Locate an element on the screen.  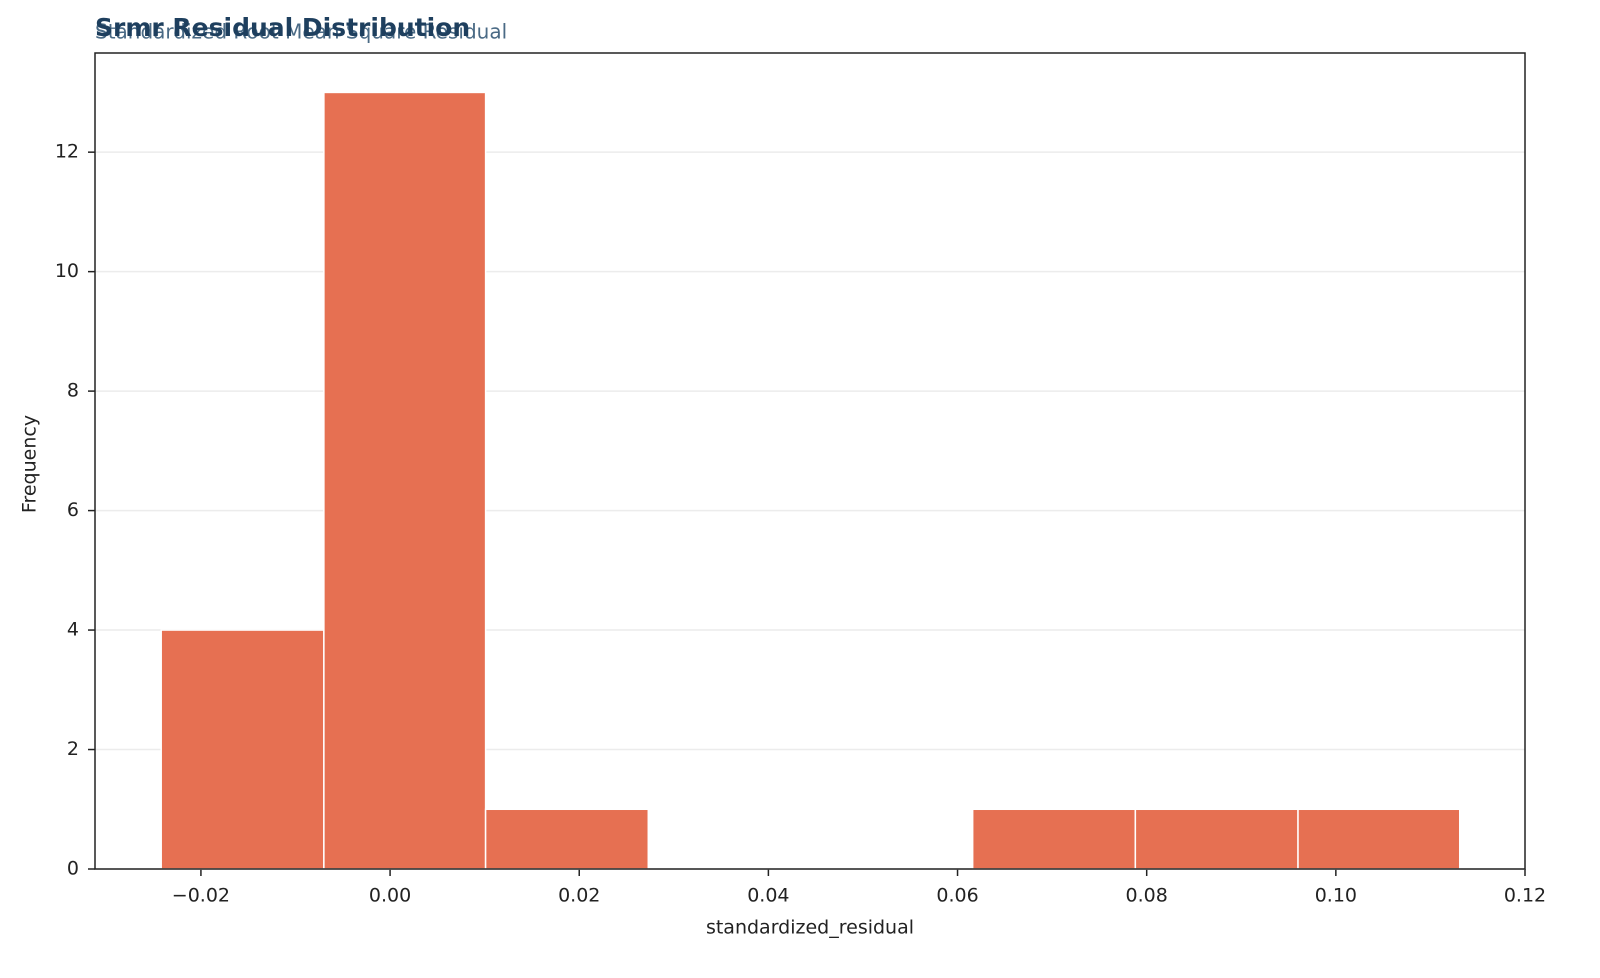
x-tick-label: 0.00 is located at coordinates (390, 896).